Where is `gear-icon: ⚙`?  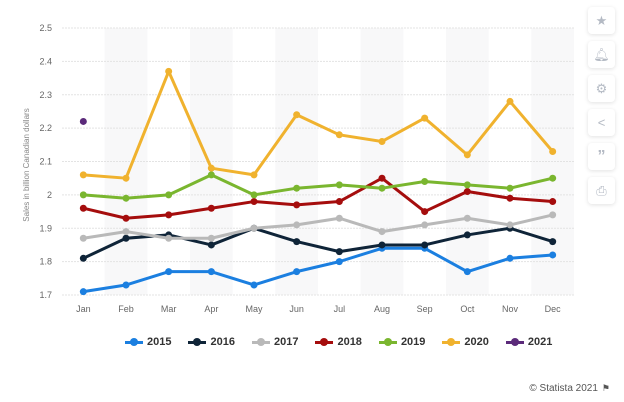
gear-icon: ⚙ is located at coordinates (601, 88).